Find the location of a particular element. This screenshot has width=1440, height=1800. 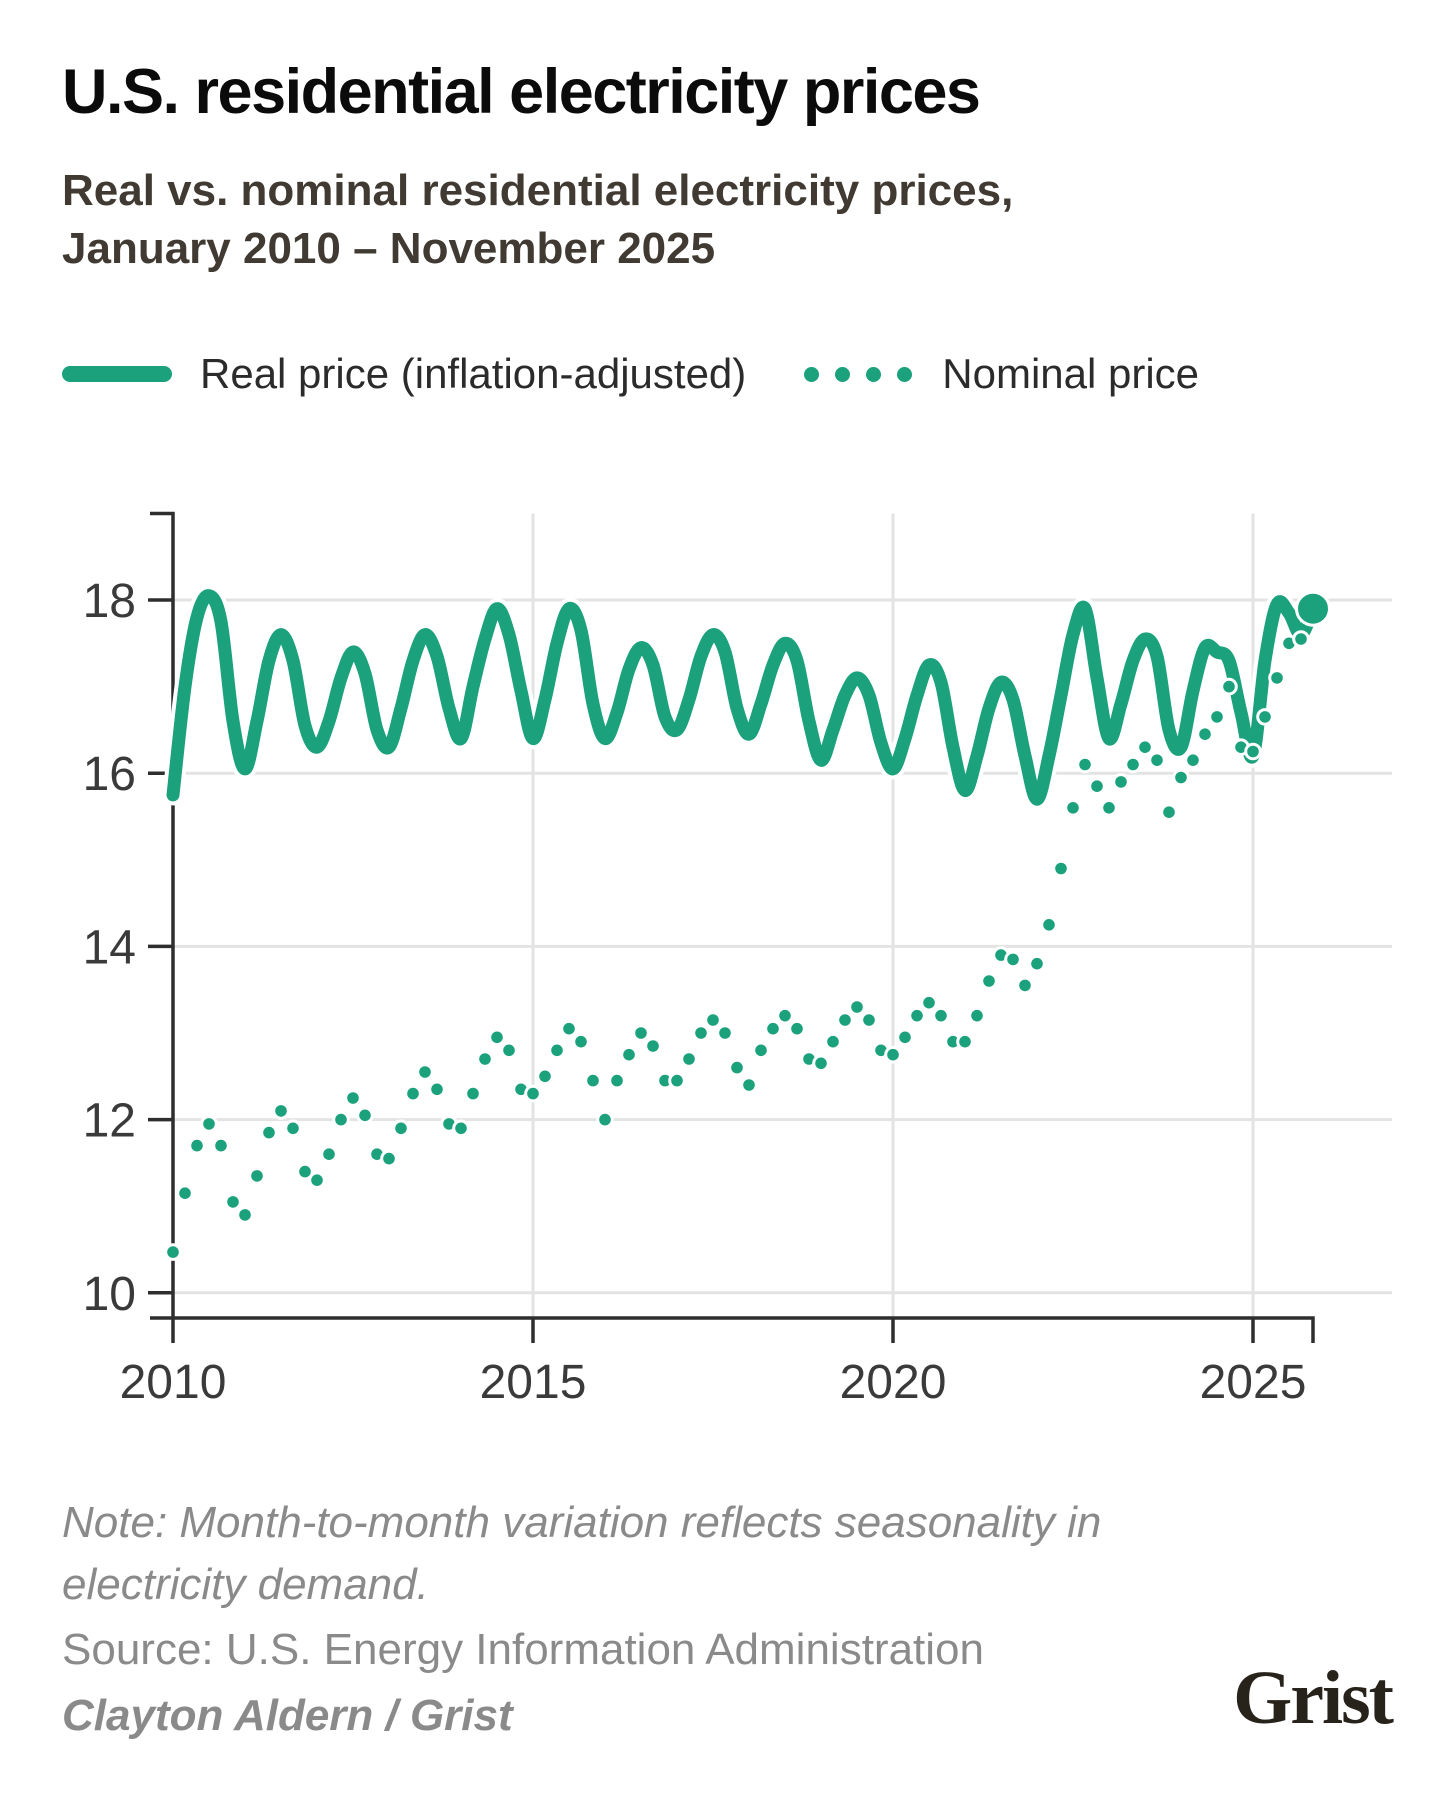

series-end-marker is located at coordinates (1313, 608).